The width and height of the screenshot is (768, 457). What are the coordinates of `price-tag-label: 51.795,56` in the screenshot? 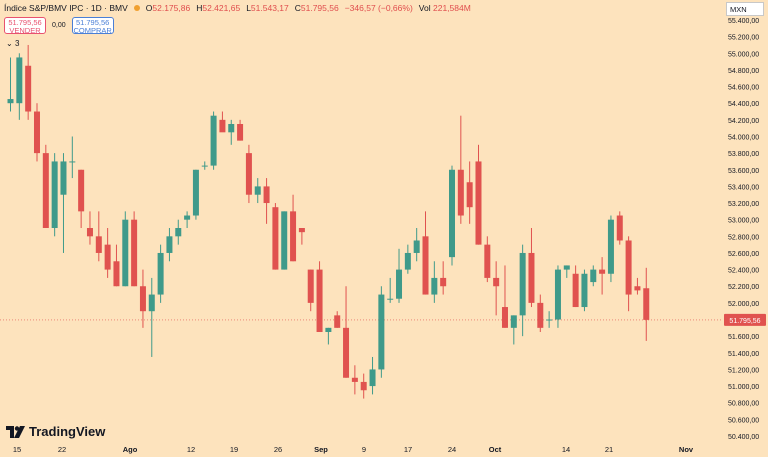 It's located at (744, 321).